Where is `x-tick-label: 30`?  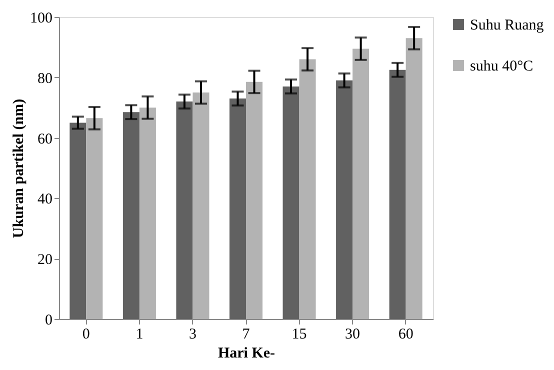 x-tick-label: 30 is located at coordinates (352, 334).